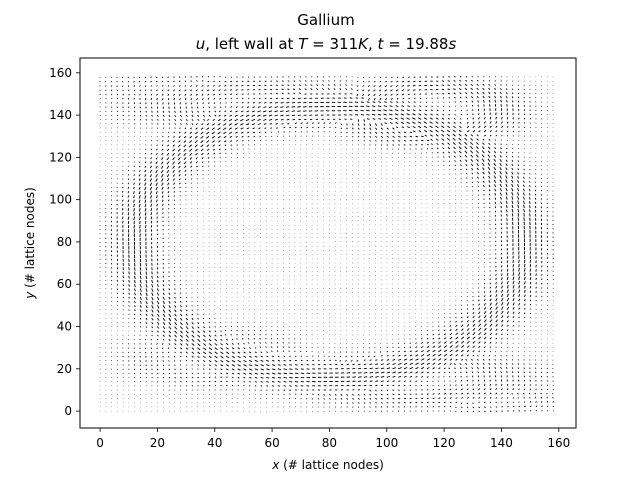 This screenshot has height=480, width=640. What do you see at coordinates (60, 200) in the screenshot?
I see `y-tick-label: 100` at bounding box center [60, 200].